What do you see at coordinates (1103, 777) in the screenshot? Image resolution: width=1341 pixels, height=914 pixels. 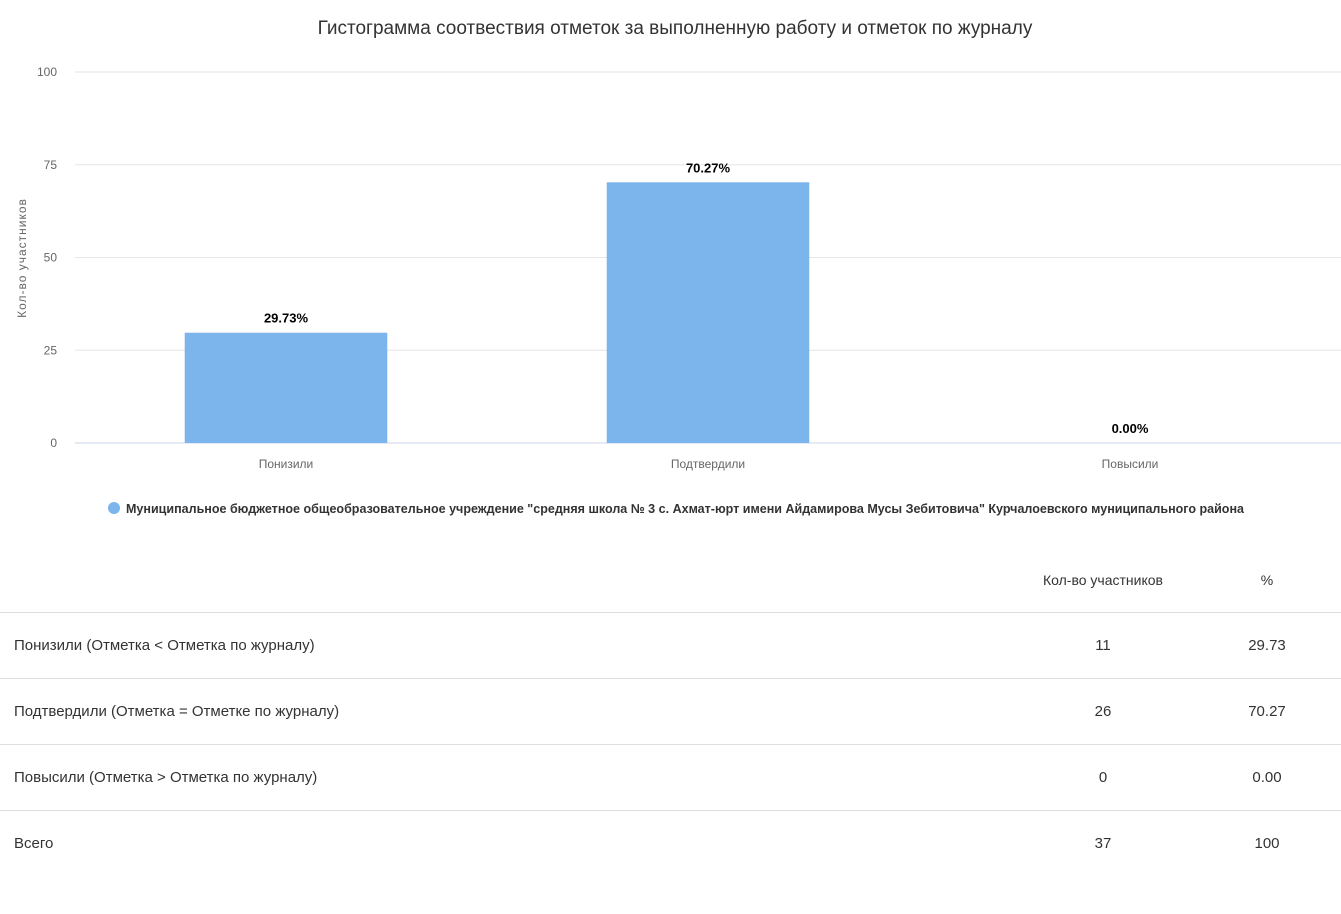 I see `row-count: 0` at bounding box center [1103, 777].